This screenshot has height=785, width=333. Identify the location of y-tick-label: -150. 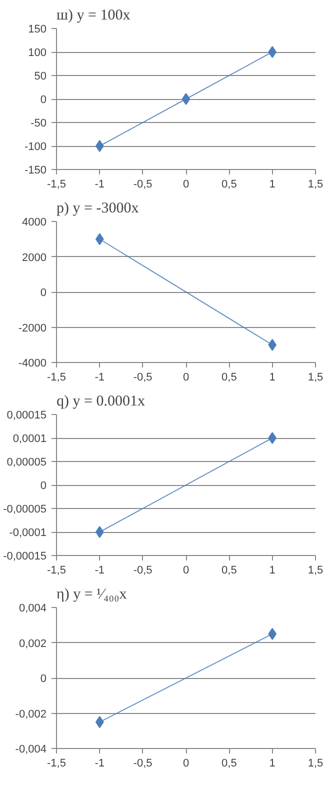
(35, 170).